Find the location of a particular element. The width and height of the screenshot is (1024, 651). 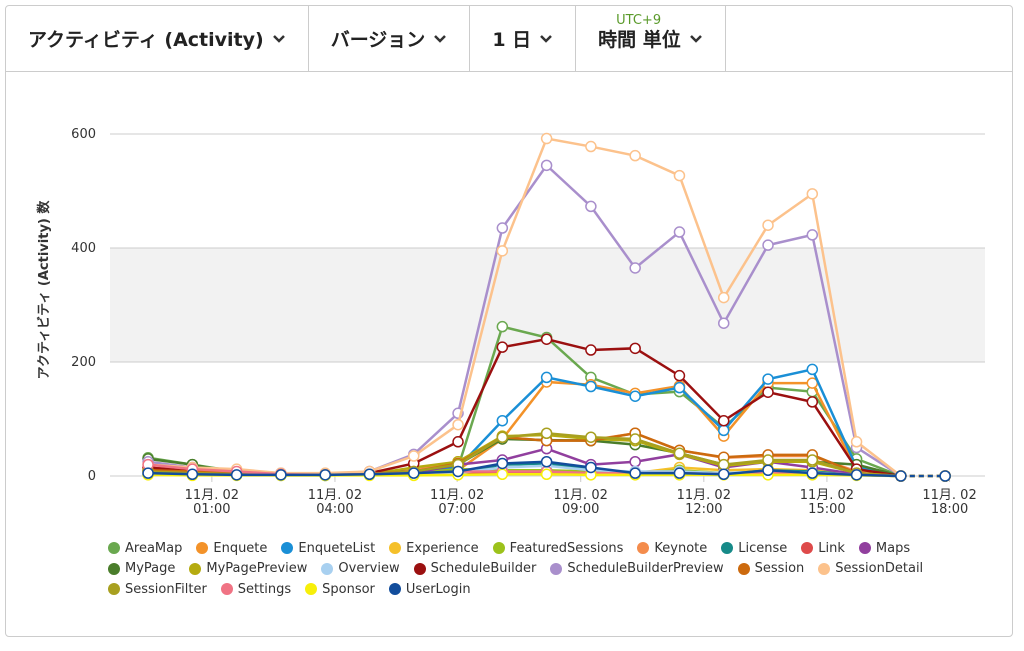

toolbar-dropdown: 1 日 is located at coordinates (523, 38).